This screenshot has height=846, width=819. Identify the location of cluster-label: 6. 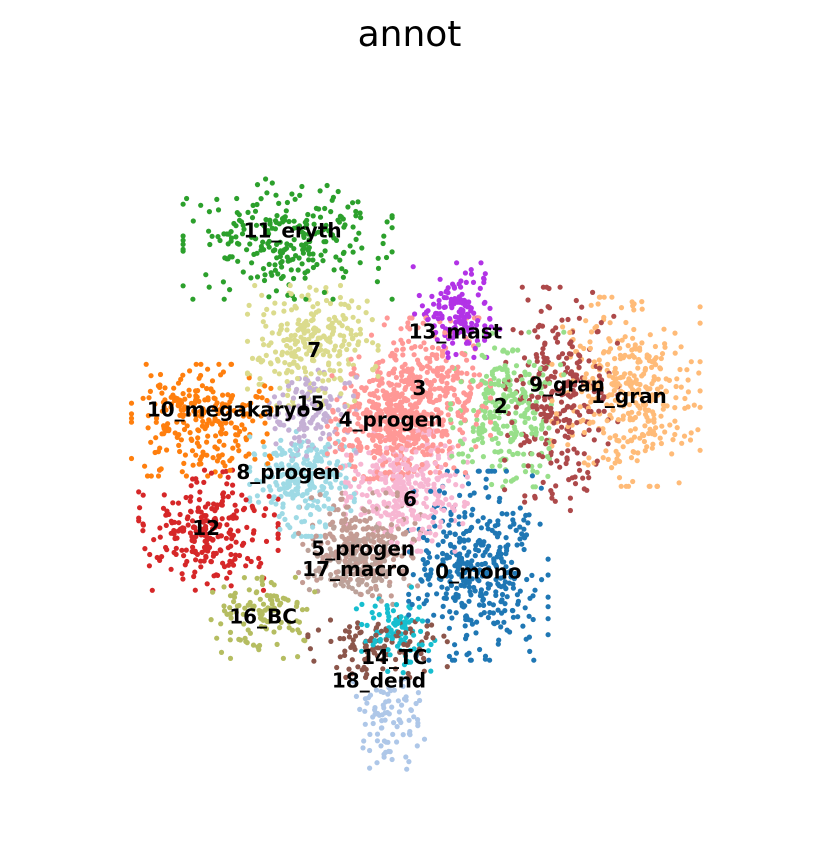
(410, 499).